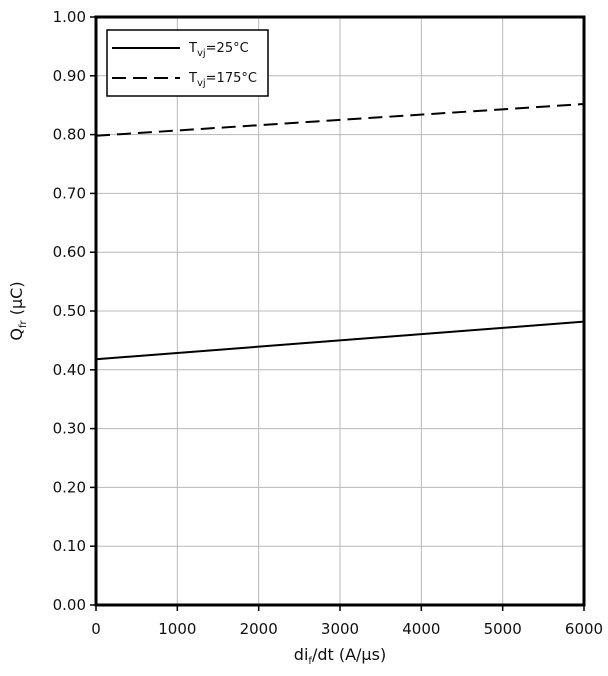  I want to click on legend-label-175c: Tvj=175°C, so click(222, 80).